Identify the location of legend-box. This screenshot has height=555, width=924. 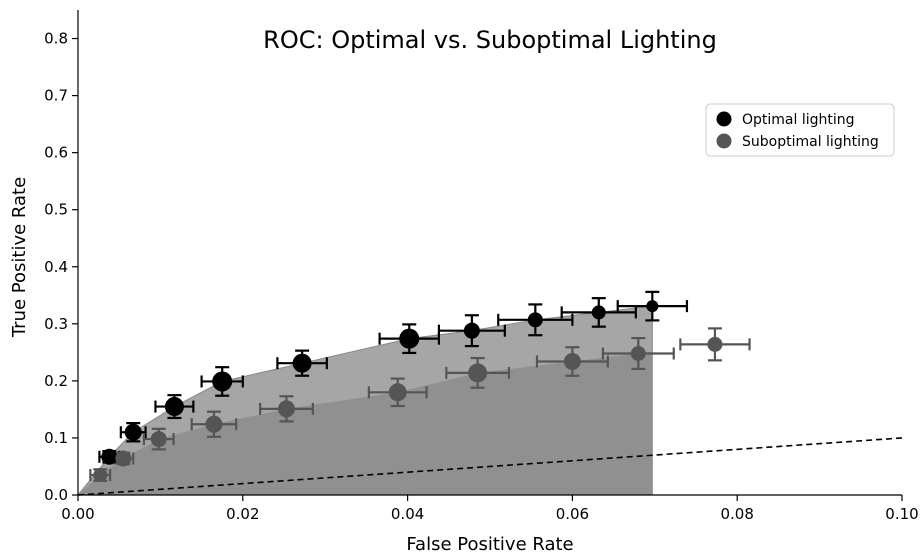
(800, 130).